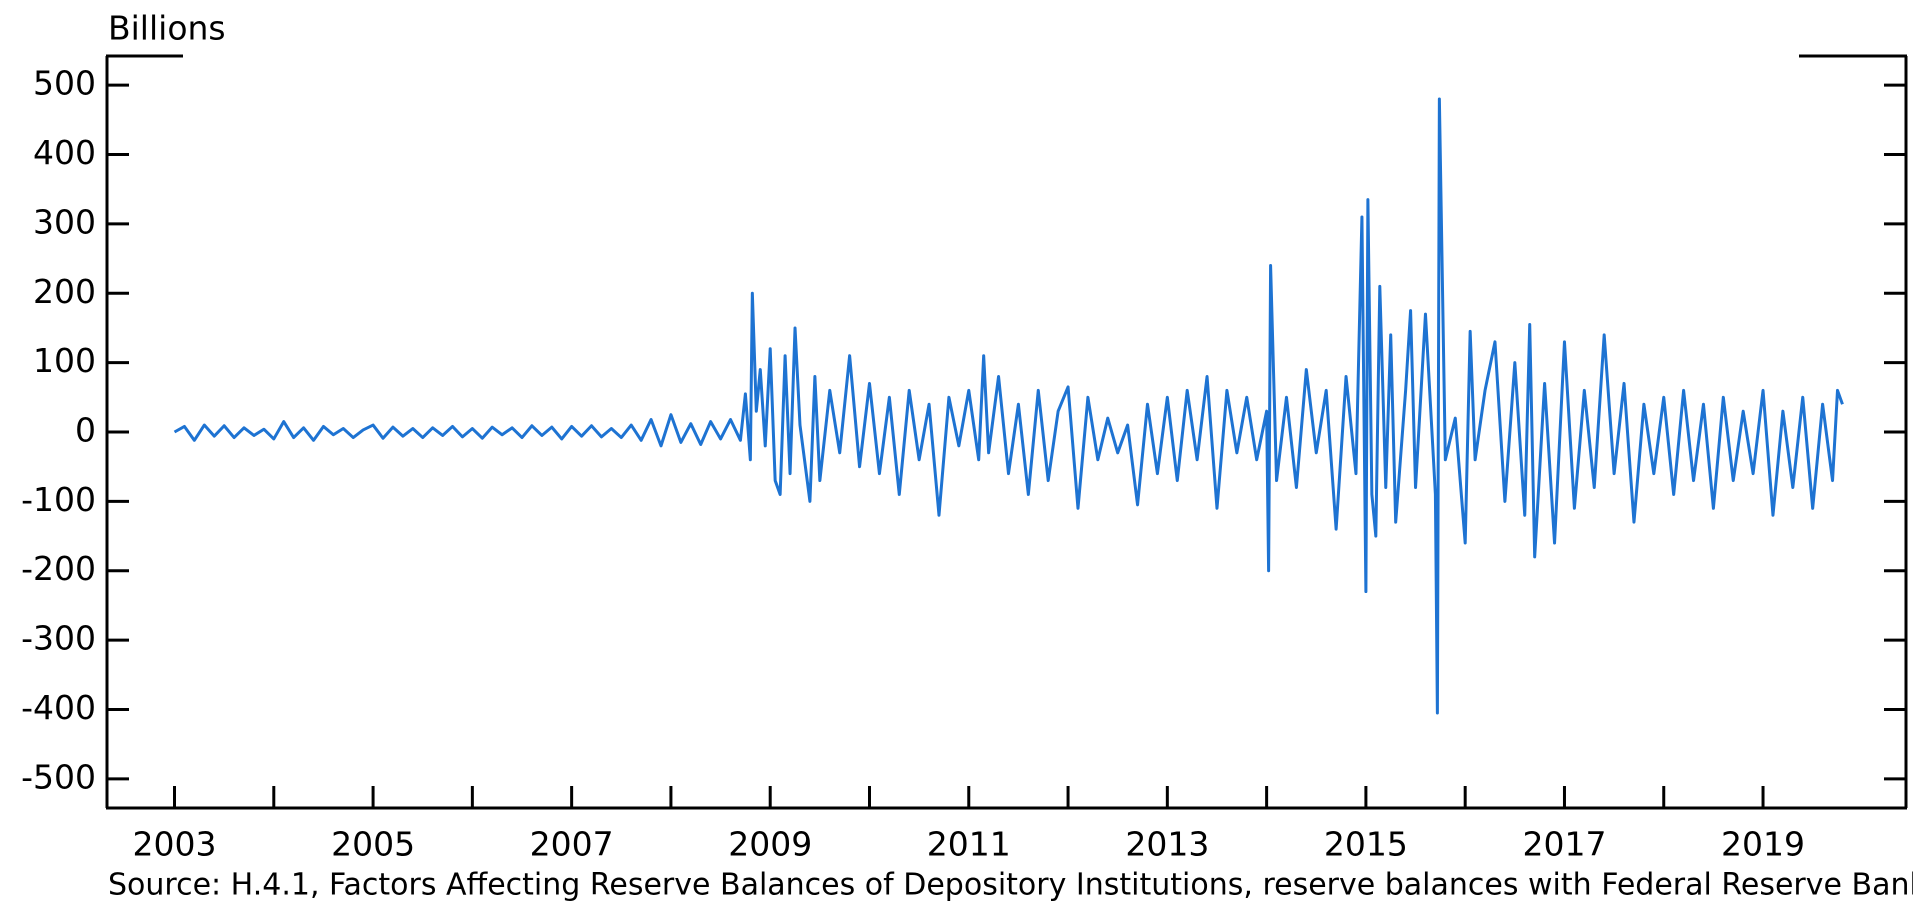 This screenshot has height=916, width=1913. I want to click on y-tick-label: 300, so click(64, 221).